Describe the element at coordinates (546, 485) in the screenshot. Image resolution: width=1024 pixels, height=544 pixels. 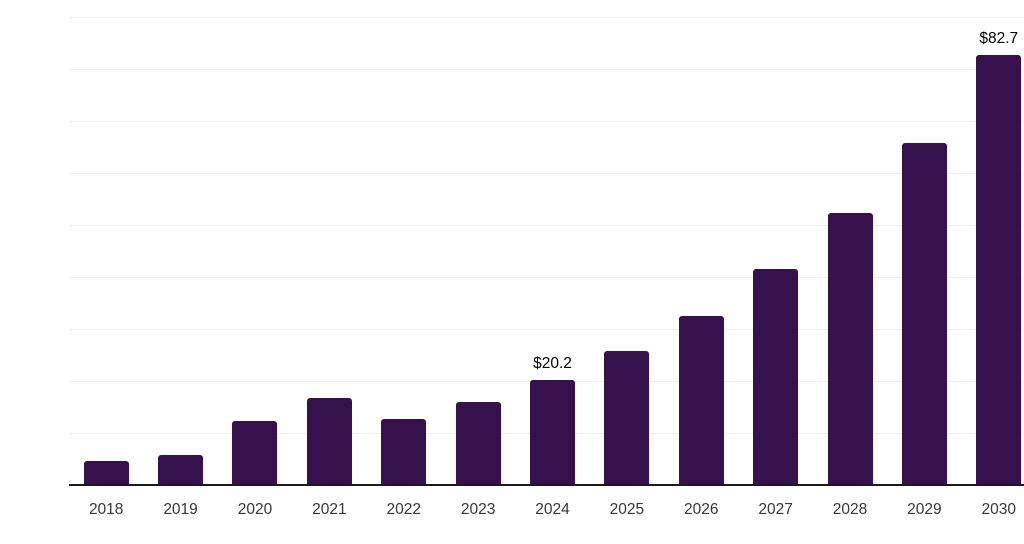
I see `x-axis-line` at that location.